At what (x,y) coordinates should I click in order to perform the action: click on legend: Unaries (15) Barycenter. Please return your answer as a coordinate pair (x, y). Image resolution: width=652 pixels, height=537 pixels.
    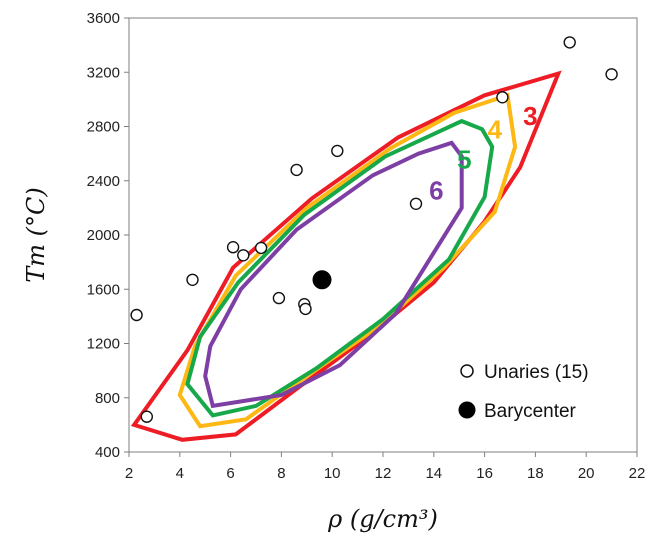
    Looking at the image, I should click on (523, 392).